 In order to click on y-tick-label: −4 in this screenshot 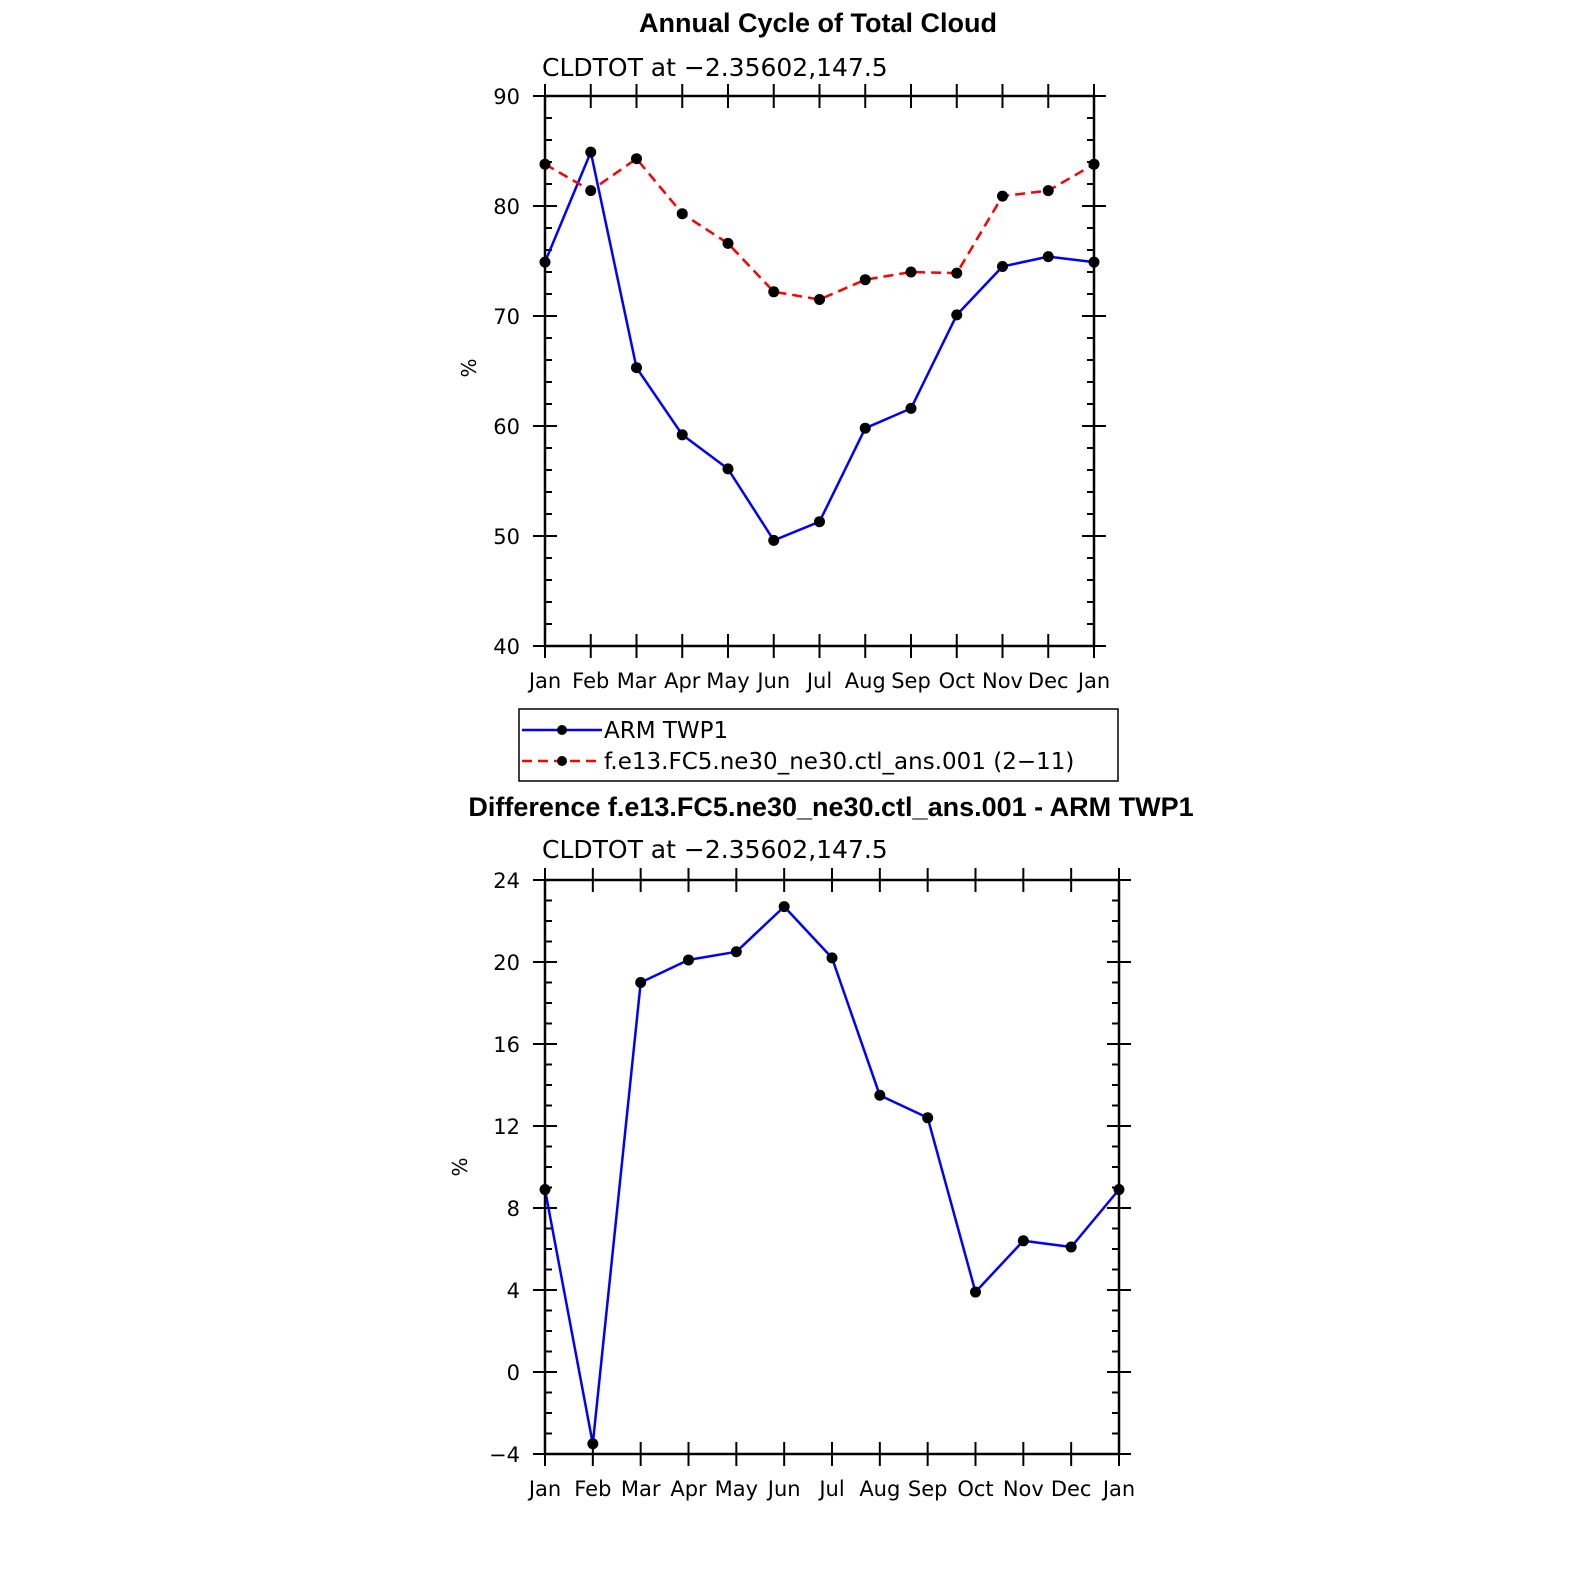, I will do `click(504, 1455)`.